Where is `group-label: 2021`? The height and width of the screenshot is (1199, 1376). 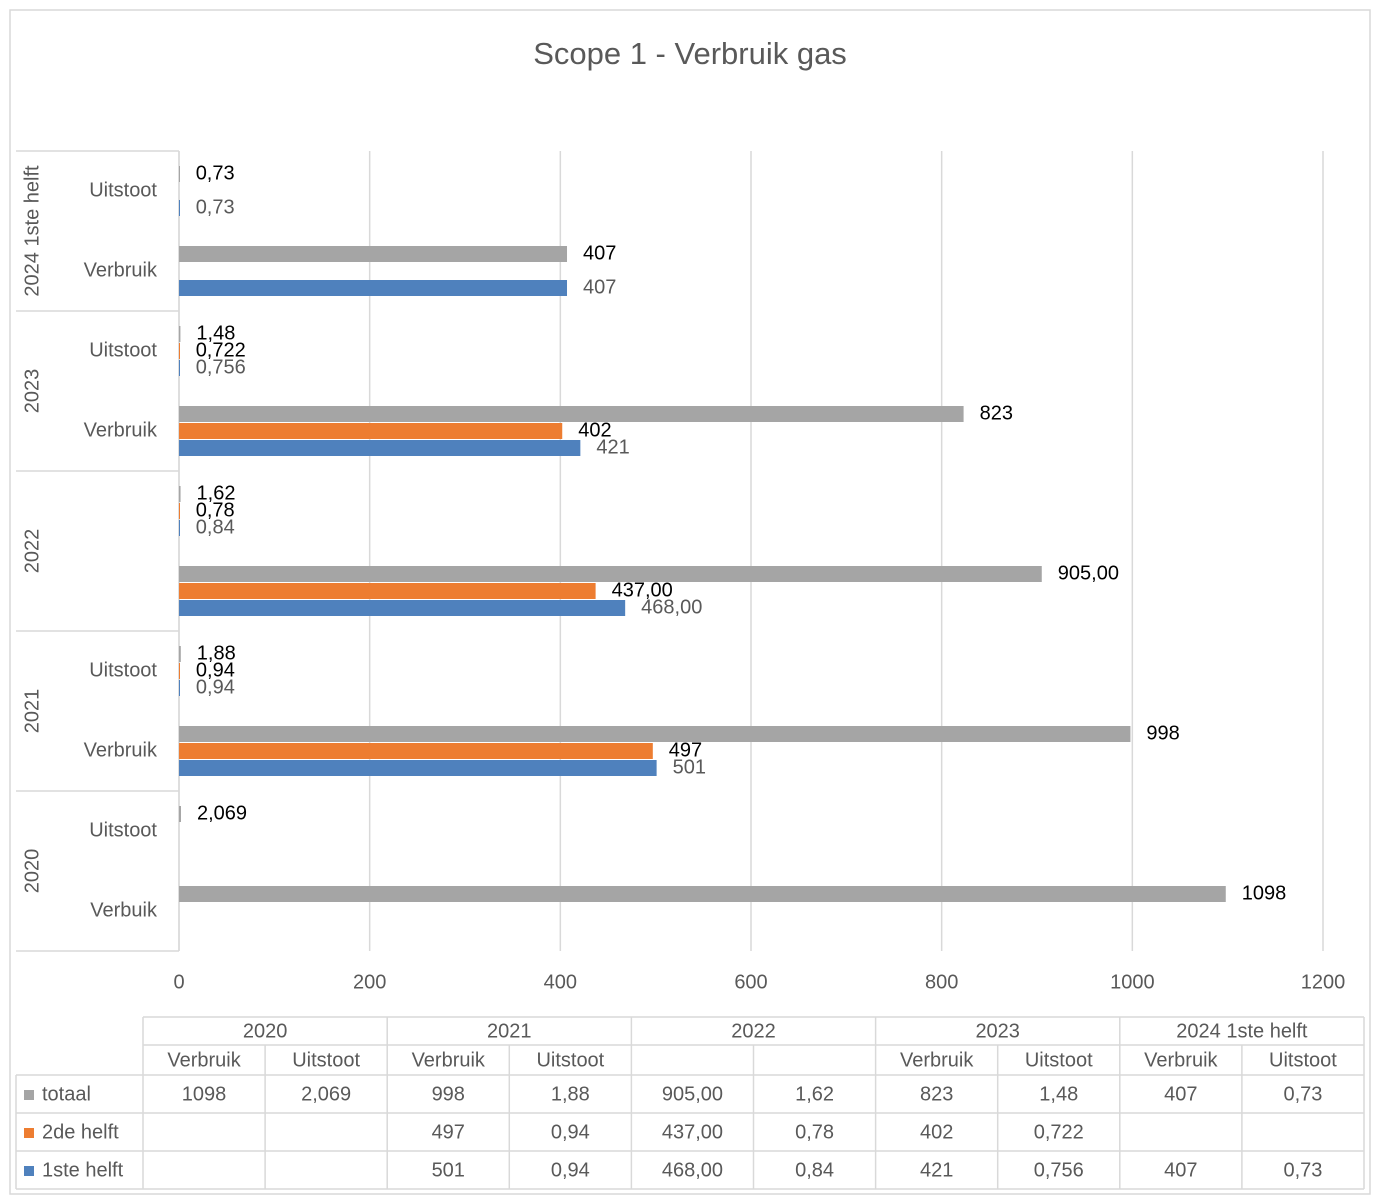
group-label: 2021 is located at coordinates (32, 711).